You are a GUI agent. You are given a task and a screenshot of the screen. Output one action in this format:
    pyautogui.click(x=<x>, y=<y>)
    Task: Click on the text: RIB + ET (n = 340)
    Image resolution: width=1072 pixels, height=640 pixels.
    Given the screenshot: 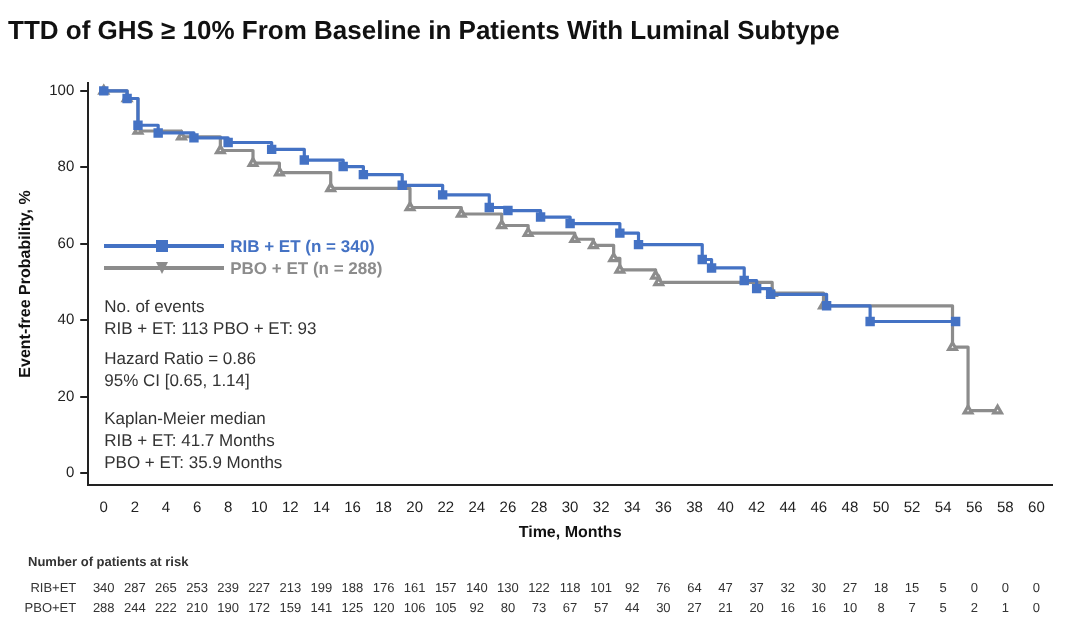 What is the action you would take?
    pyautogui.click(x=302, y=246)
    